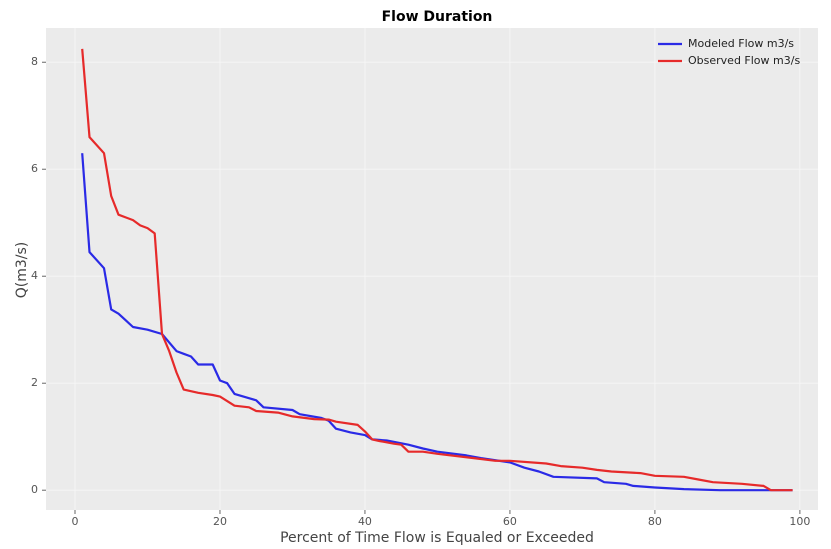  Describe the element at coordinates (22, 270) in the screenshot. I see `y-axis-label: Q(m3/s)` at that location.